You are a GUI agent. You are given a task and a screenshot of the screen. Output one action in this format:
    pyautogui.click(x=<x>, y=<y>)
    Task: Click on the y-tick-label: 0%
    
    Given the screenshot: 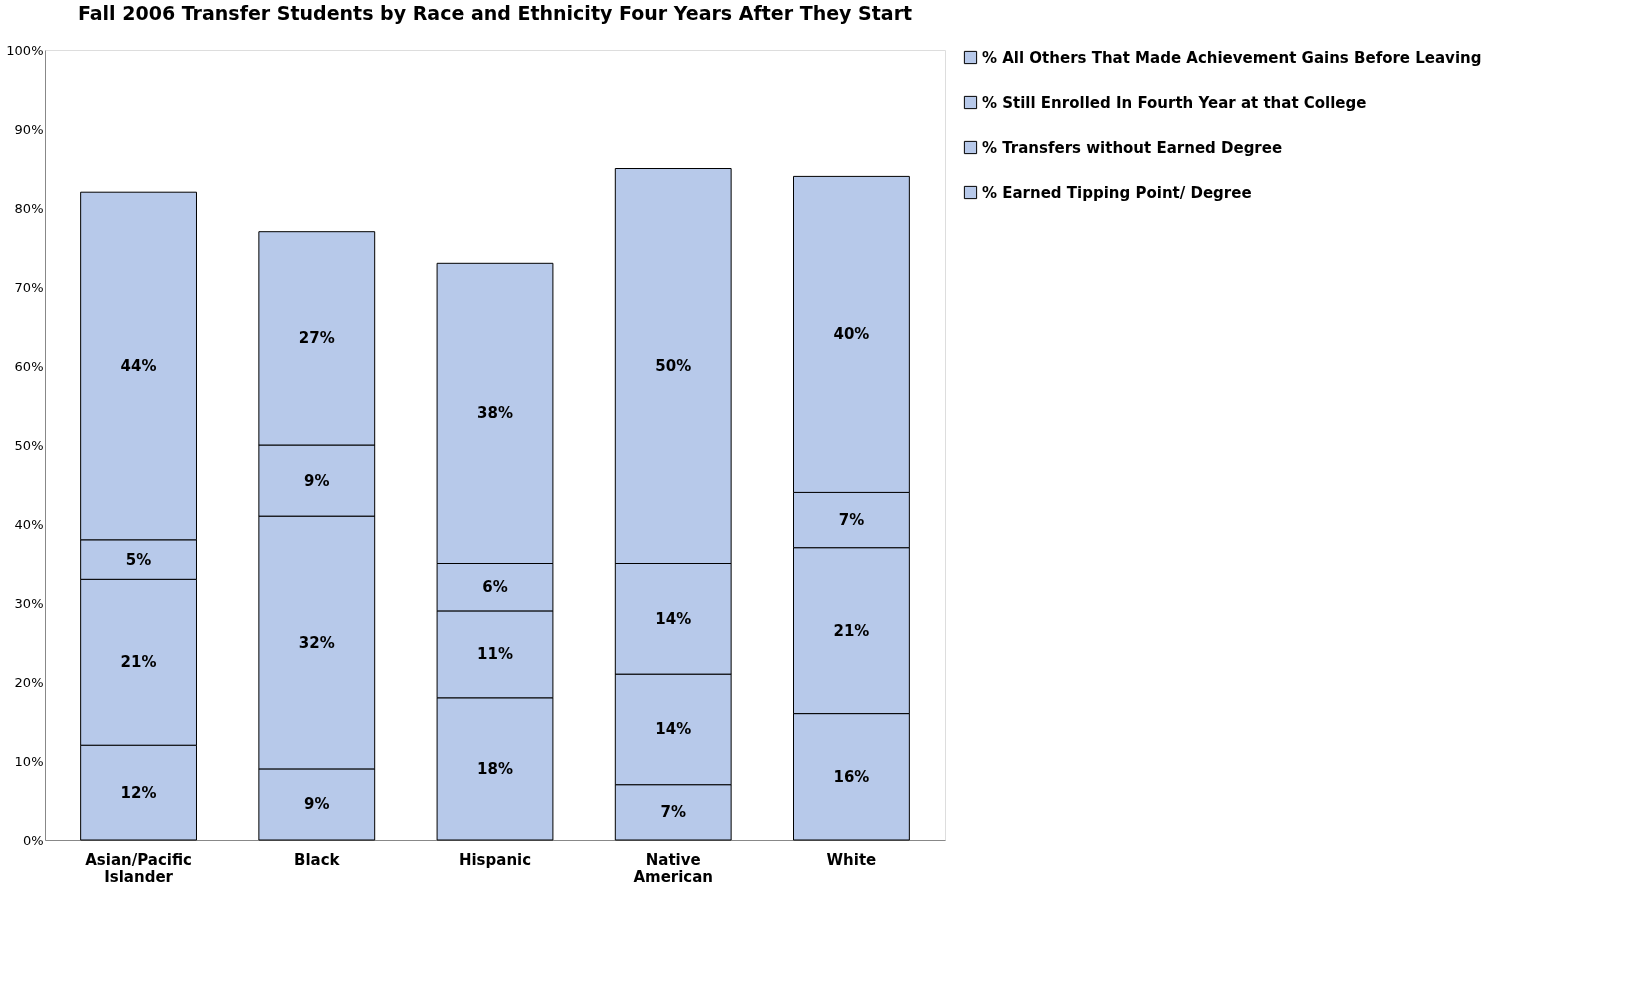 What is the action you would take?
    pyautogui.click(x=33, y=840)
    